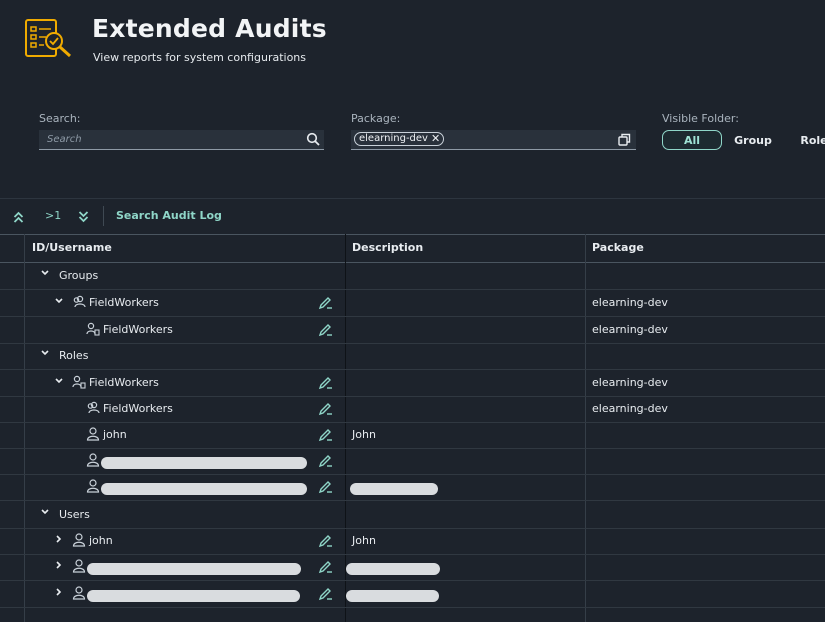 The image size is (825, 622). Describe the element at coordinates (812, 140) in the screenshot. I see `segment-role: Role` at that location.